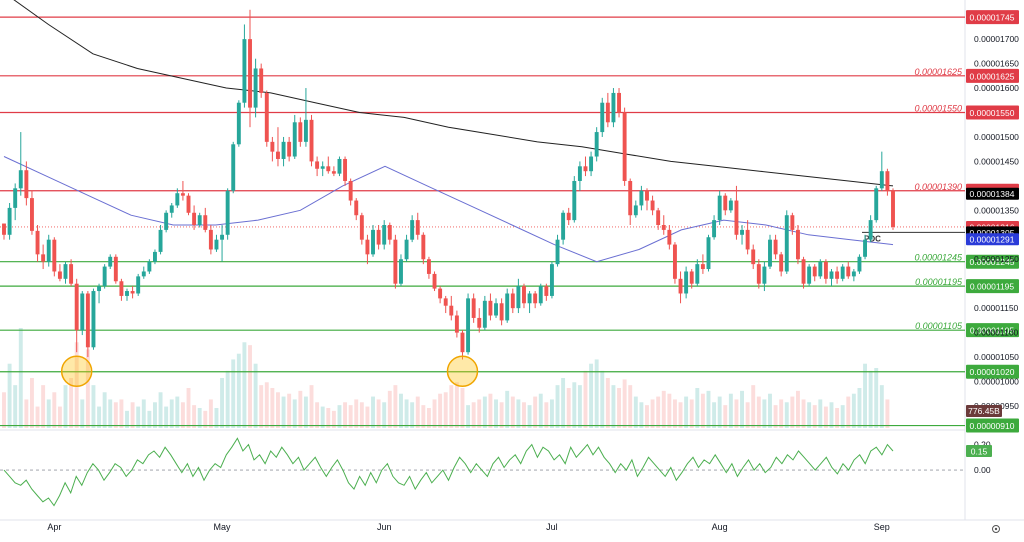  Describe the element at coordinates (996, 88) in the screenshot. I see `price-tick-label: 0.00001600` at that location.